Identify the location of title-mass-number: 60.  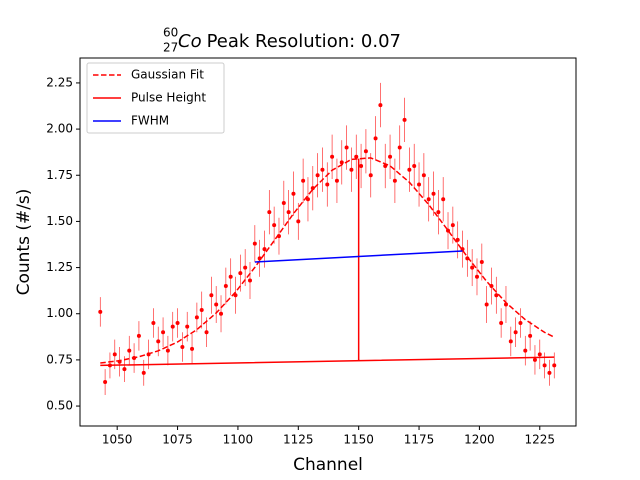
(170, 33).